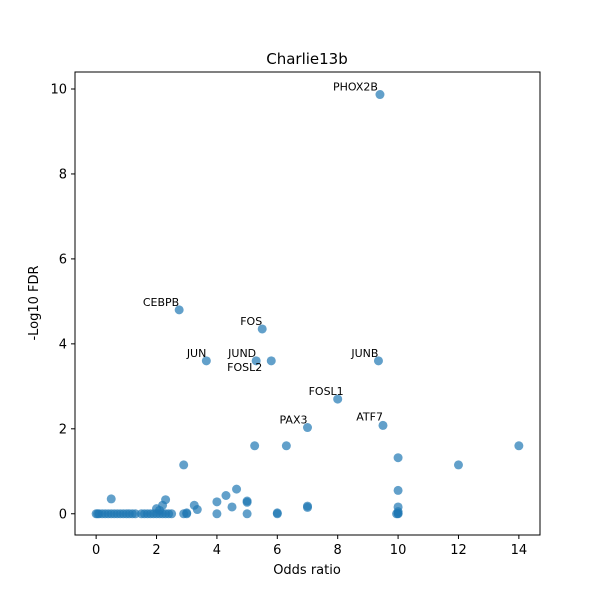 This screenshot has height=600, width=600. Describe the element at coordinates (244, 367) in the screenshot. I see `point-label-fosl2: FOSL2` at that location.